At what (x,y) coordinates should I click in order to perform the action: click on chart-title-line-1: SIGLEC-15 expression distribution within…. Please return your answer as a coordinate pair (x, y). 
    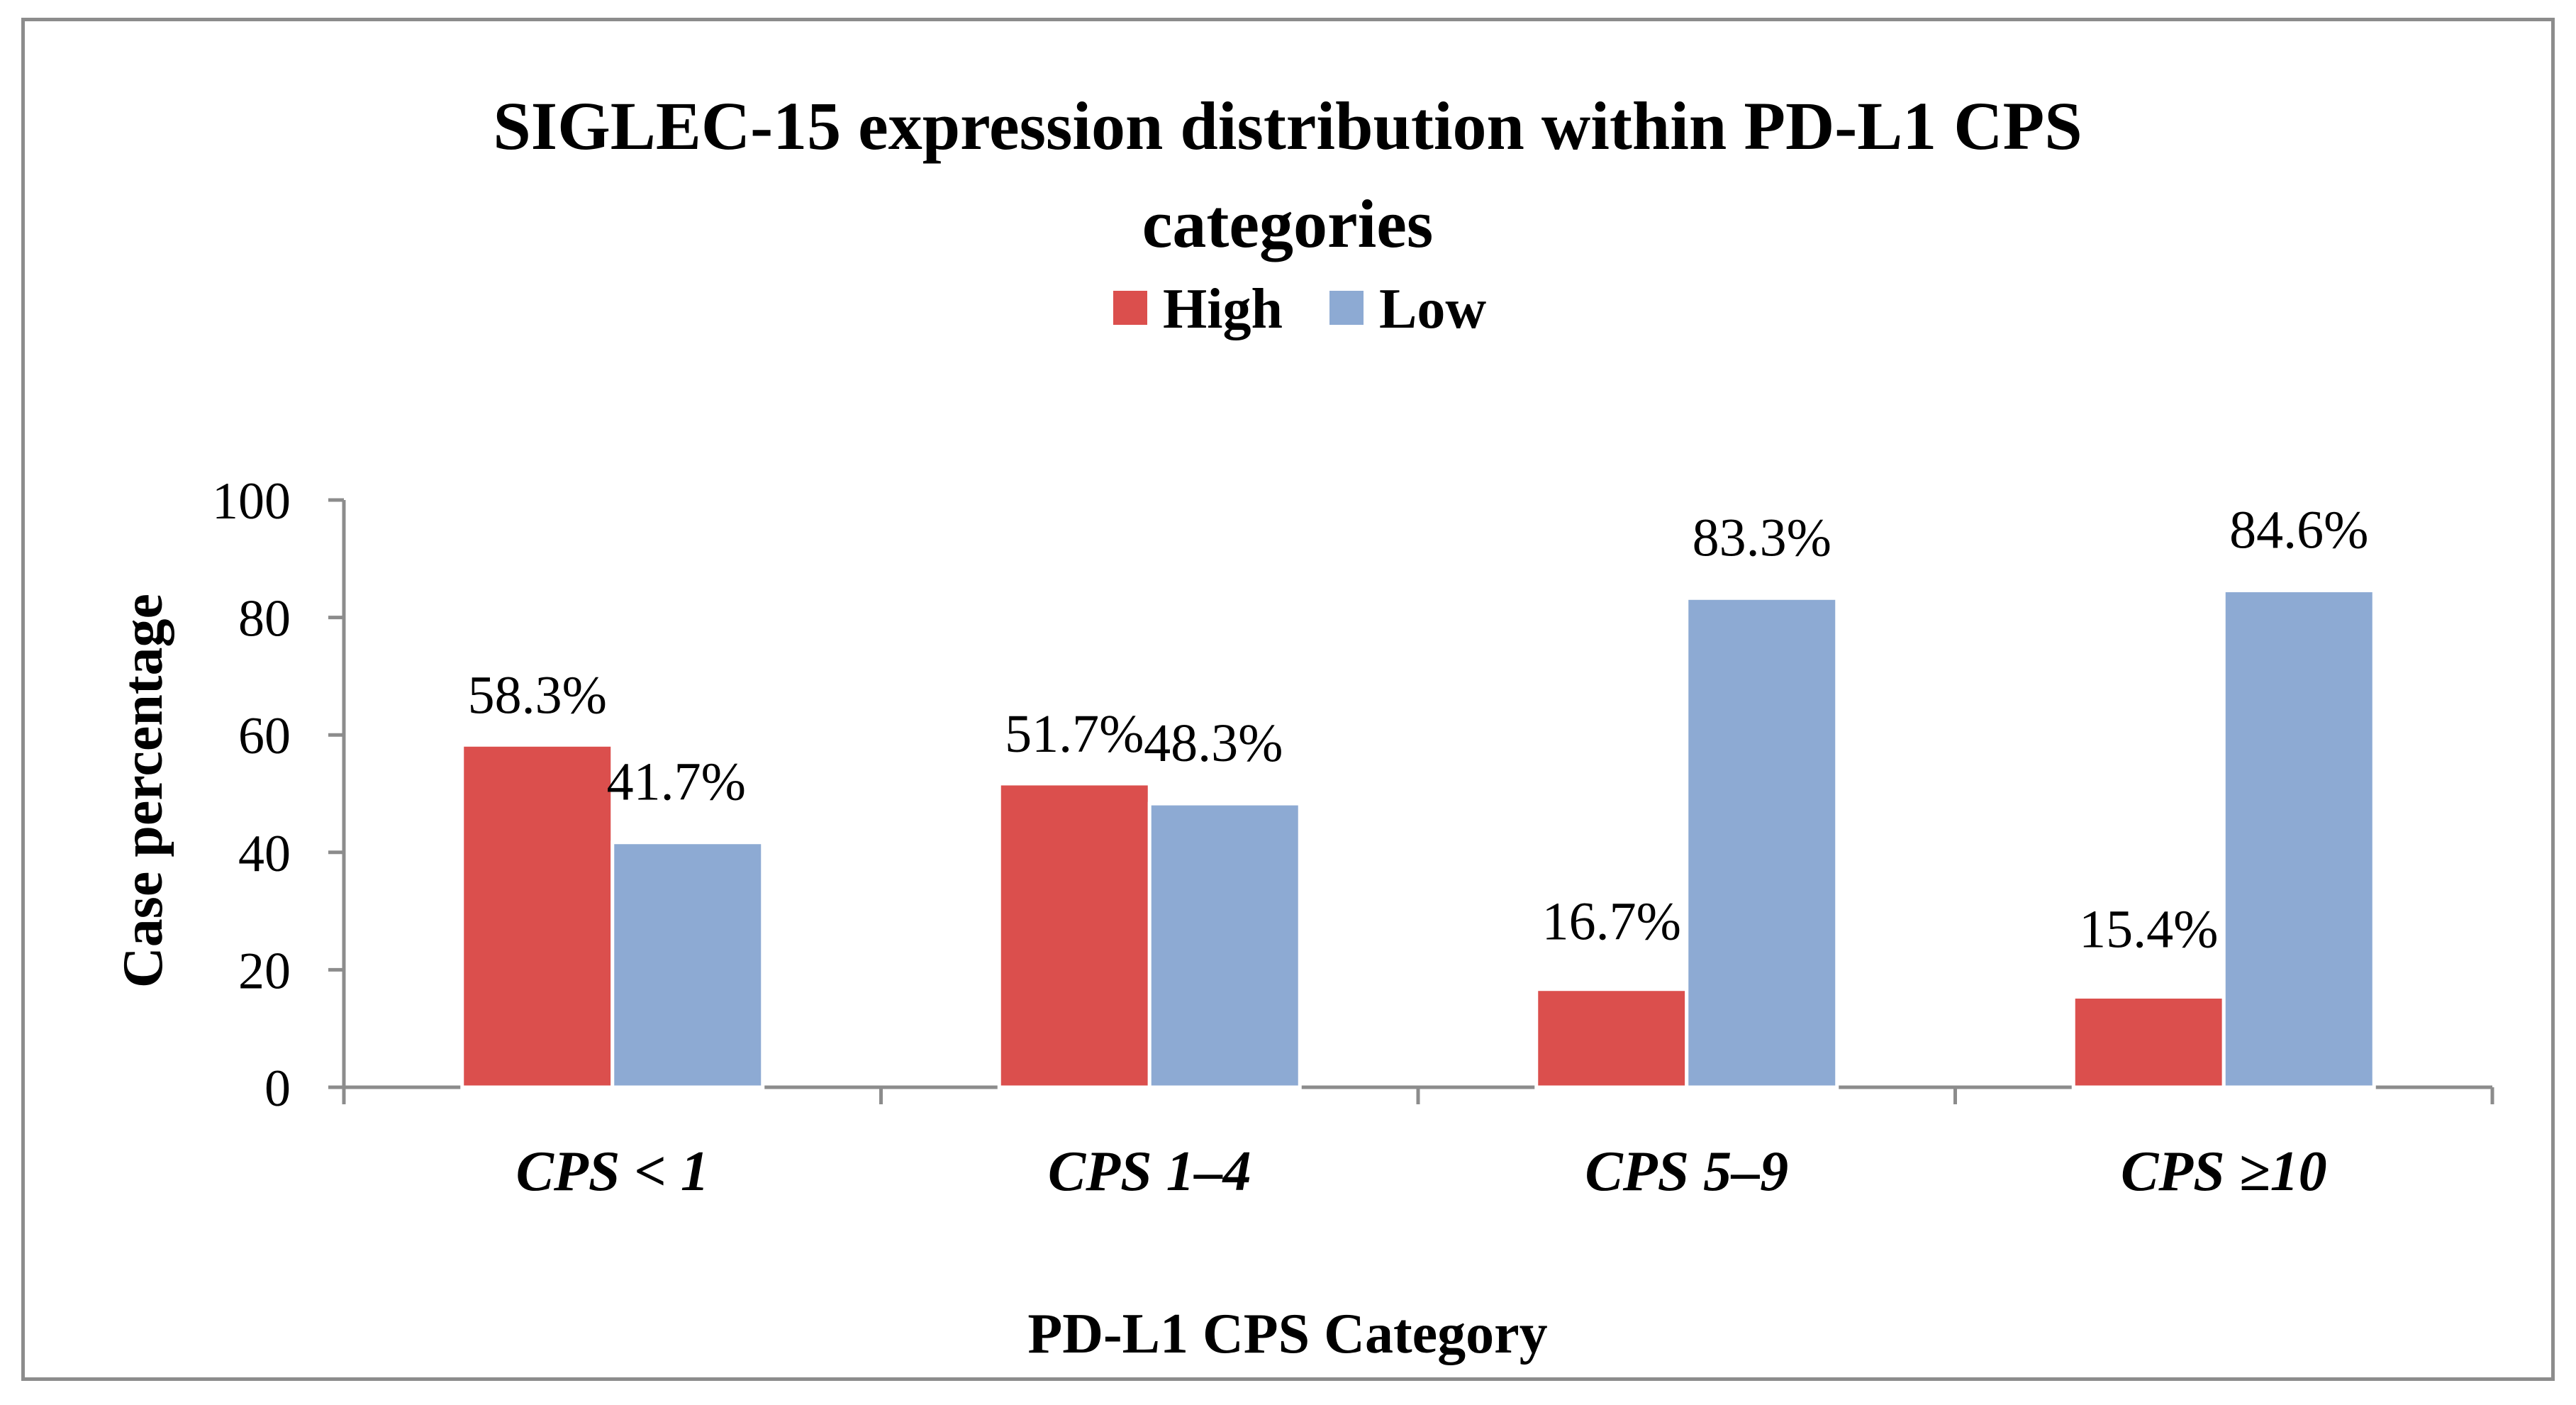
    Looking at the image, I should click on (1287, 126).